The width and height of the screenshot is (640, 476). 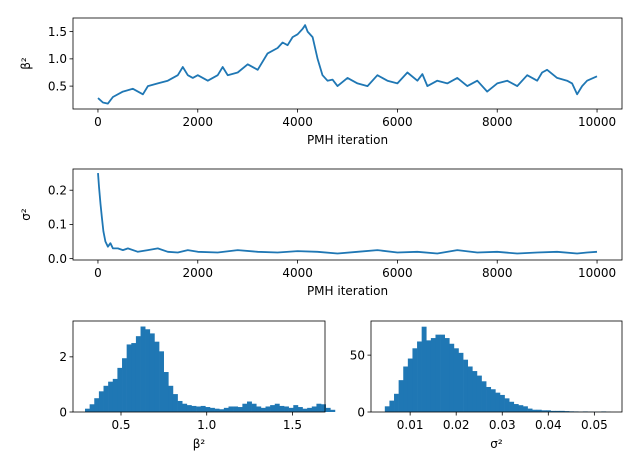 I want to click on x-tick-label: 1.5, so click(x=292, y=425).